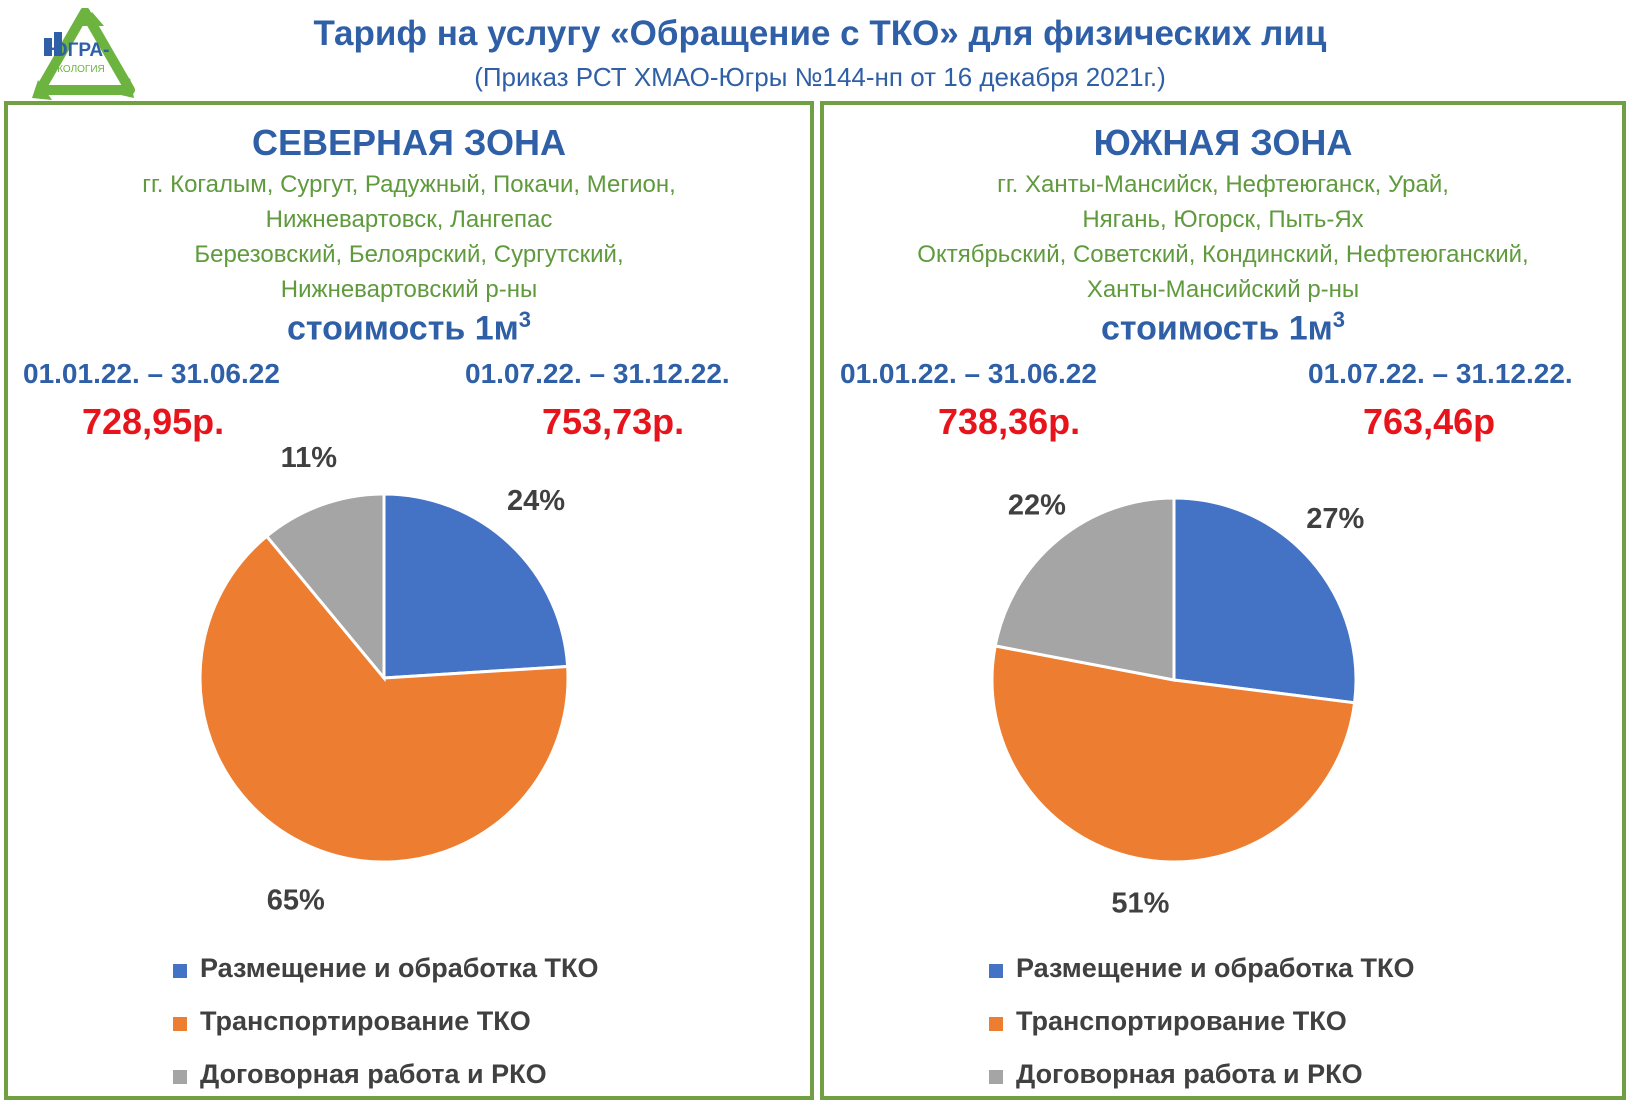 Image resolution: width=1630 pixels, height=1112 pixels. Describe the element at coordinates (296, 901) in the screenshot. I see `slice-data-label: 65%` at that location.